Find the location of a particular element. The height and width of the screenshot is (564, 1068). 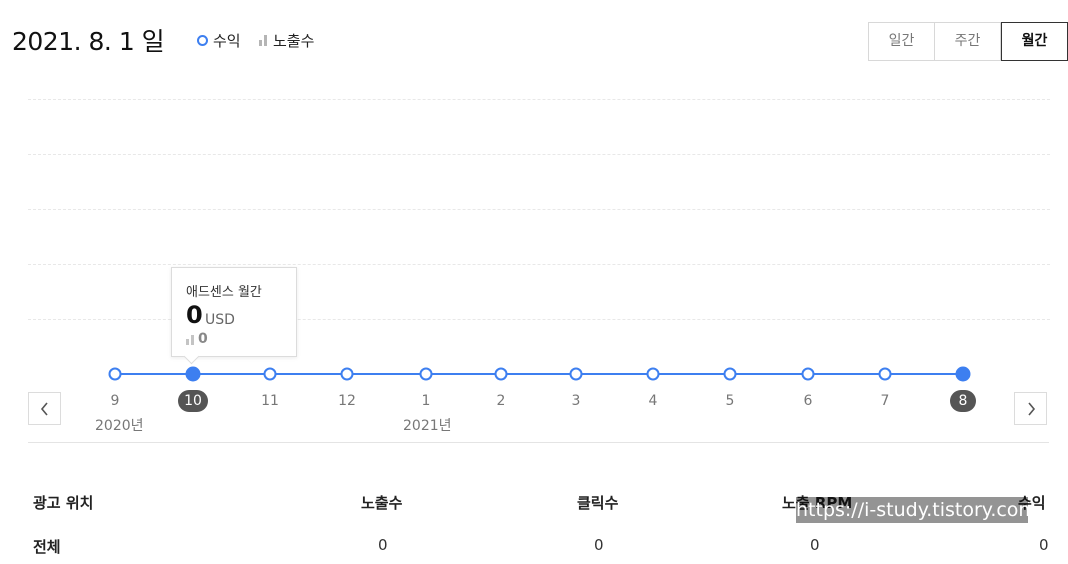

x-tick-label: 3 is located at coordinates (576, 401).